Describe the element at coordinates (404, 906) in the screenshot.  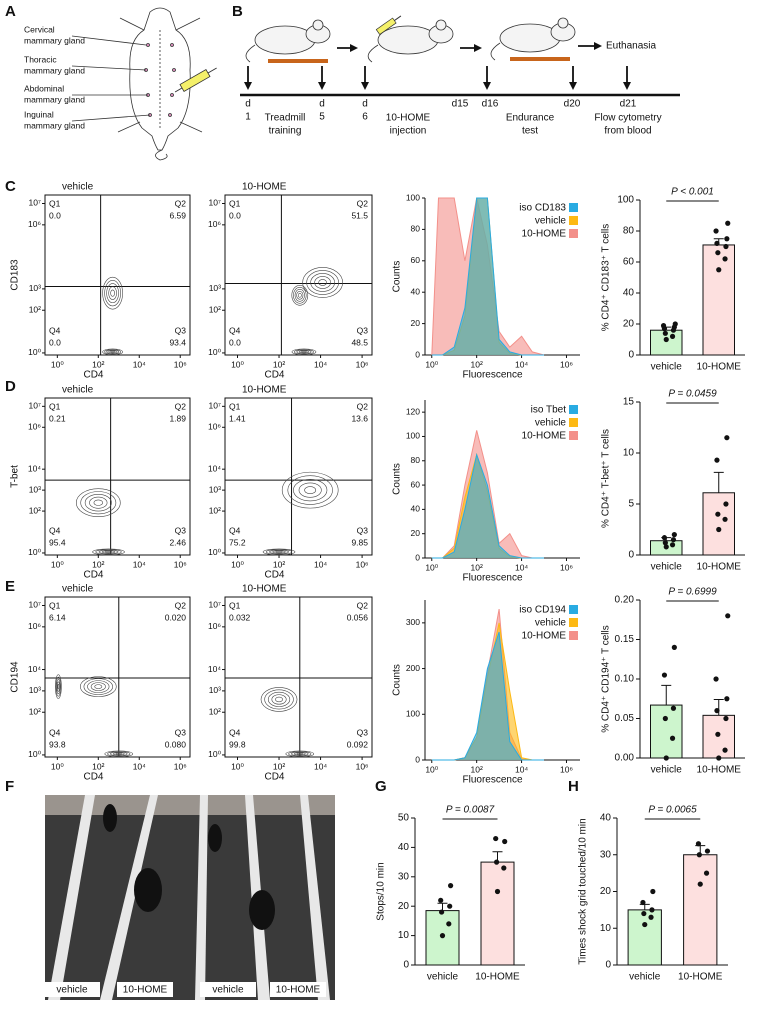
I see `y-tick-label: 20` at that location.